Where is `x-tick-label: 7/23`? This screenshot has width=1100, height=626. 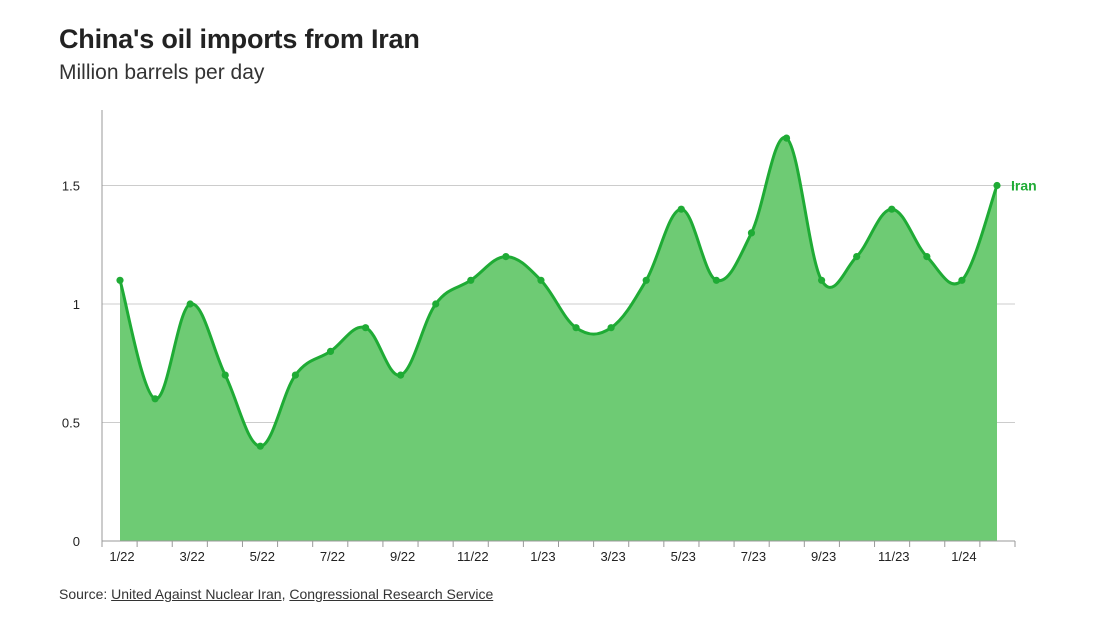
x-tick-label: 7/23 is located at coordinates (753, 556).